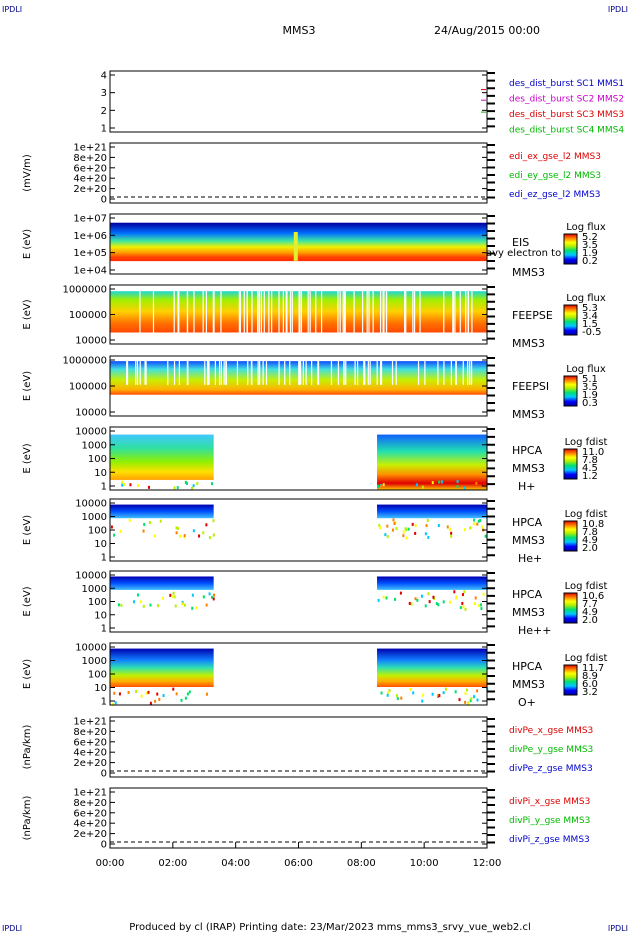 This screenshot has width=630, height=934. What do you see at coordinates (90, 742) in the screenshot?
I see `y-tick-label: 6e+20` at bounding box center [90, 742].